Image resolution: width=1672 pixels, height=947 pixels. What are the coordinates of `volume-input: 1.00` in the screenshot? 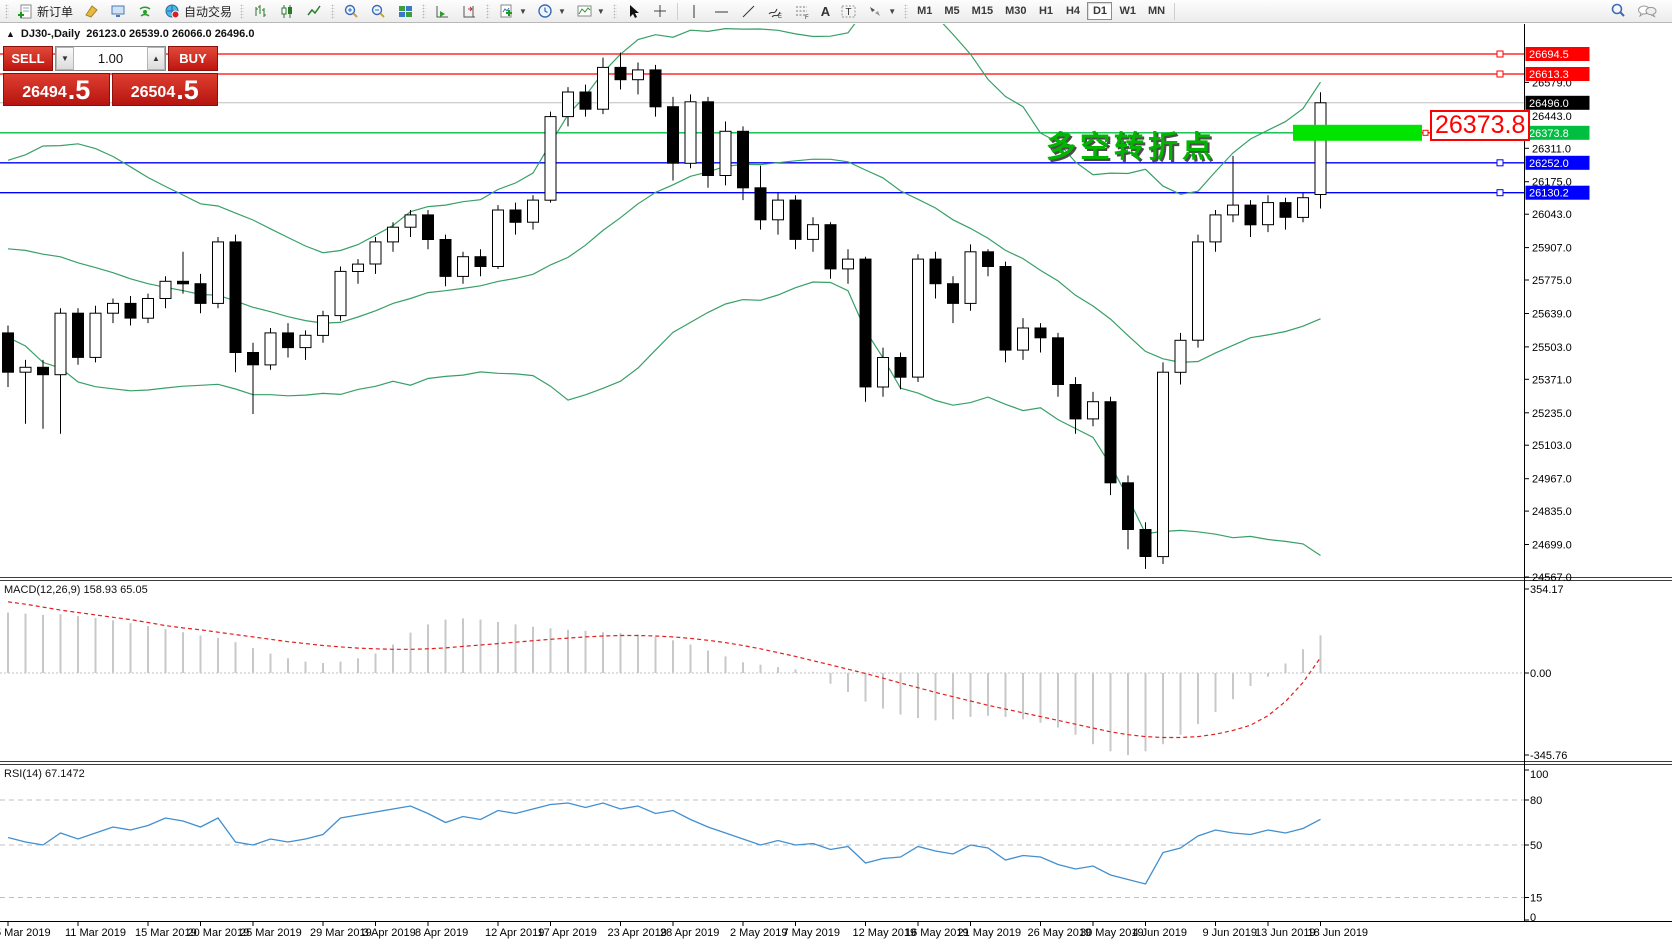 It's located at (110, 58).